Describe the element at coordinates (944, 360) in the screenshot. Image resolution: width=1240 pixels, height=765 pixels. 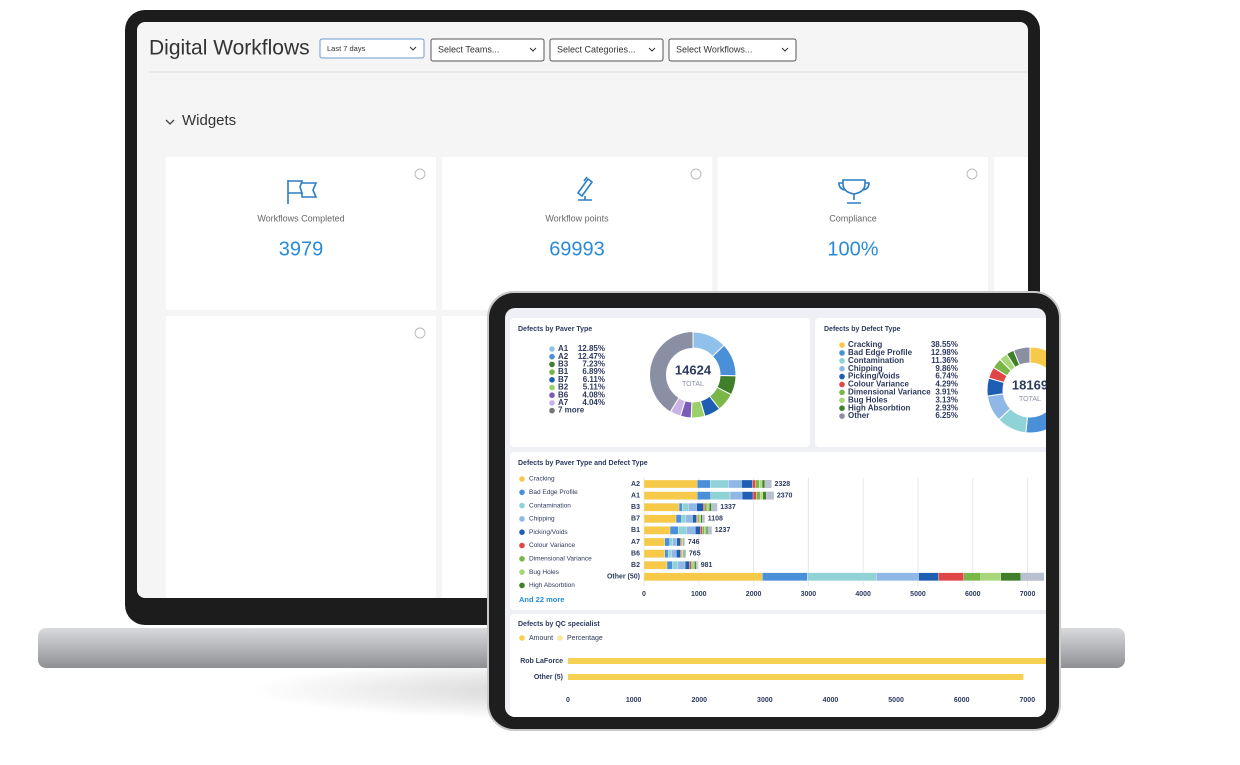
I see `legend-value: 11.36%` at that location.